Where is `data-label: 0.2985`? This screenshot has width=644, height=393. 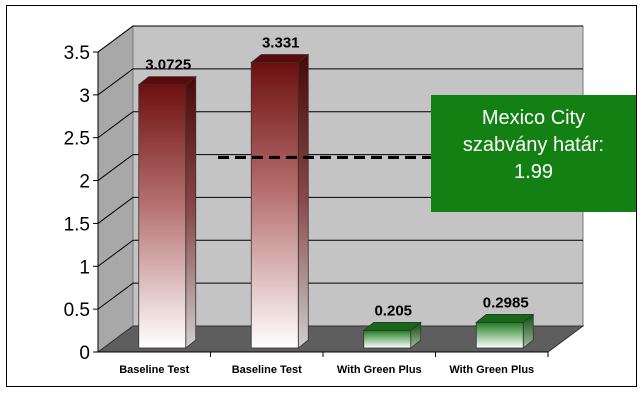 data-label: 0.2985 is located at coordinates (506, 302).